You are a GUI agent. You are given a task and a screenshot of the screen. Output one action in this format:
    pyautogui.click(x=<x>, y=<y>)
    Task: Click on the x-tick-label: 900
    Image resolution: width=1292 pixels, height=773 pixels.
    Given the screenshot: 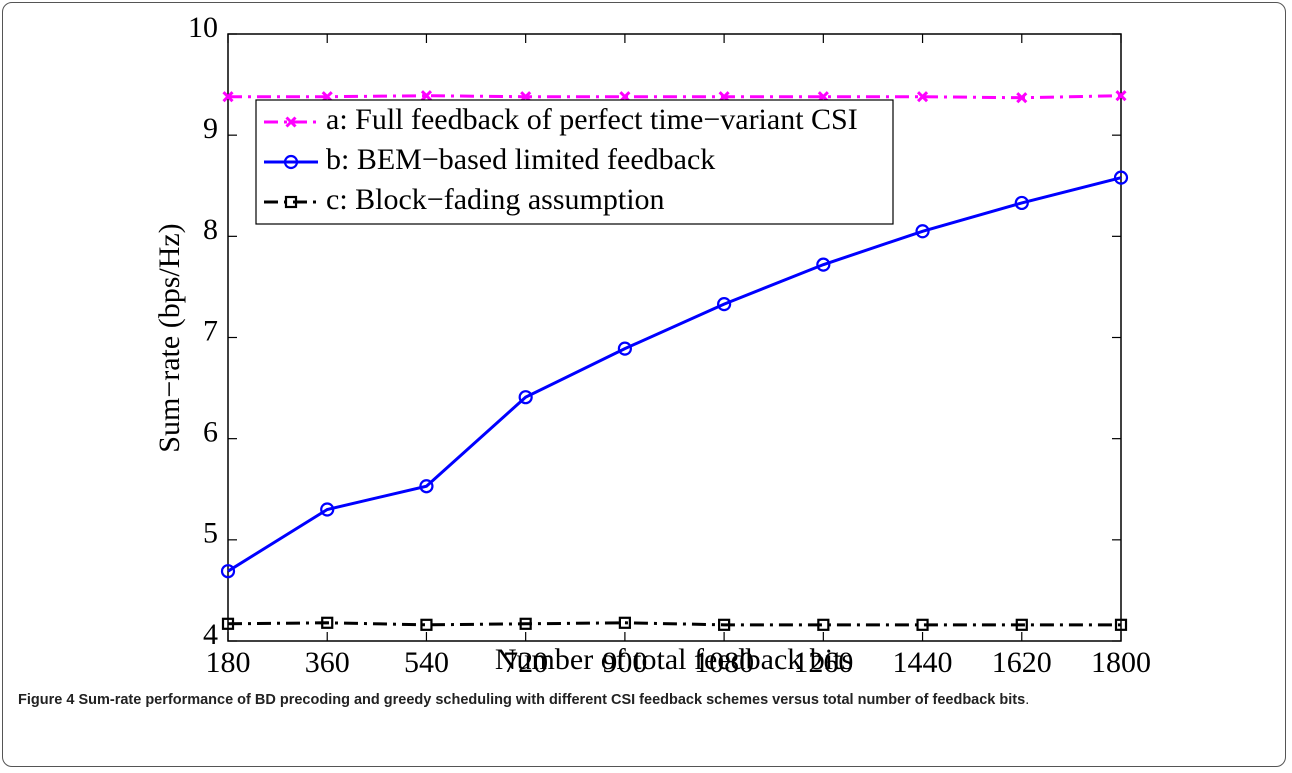 What is the action you would take?
    pyautogui.click(x=624, y=662)
    